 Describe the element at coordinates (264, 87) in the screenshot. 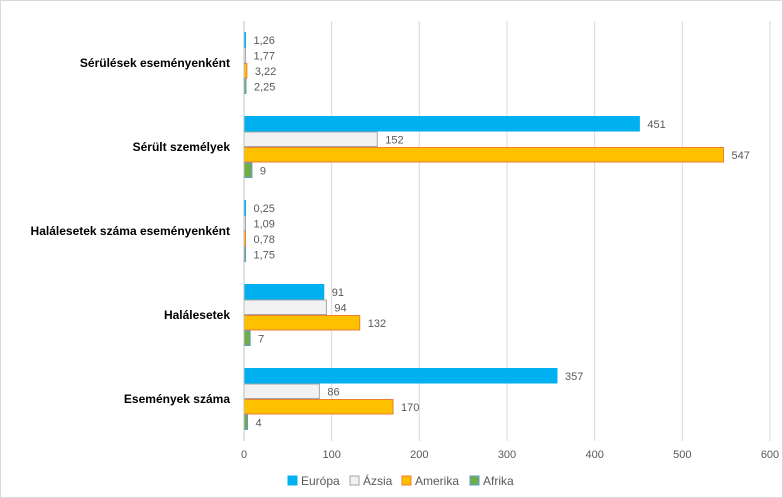

I see `data-label: 2,25` at that location.